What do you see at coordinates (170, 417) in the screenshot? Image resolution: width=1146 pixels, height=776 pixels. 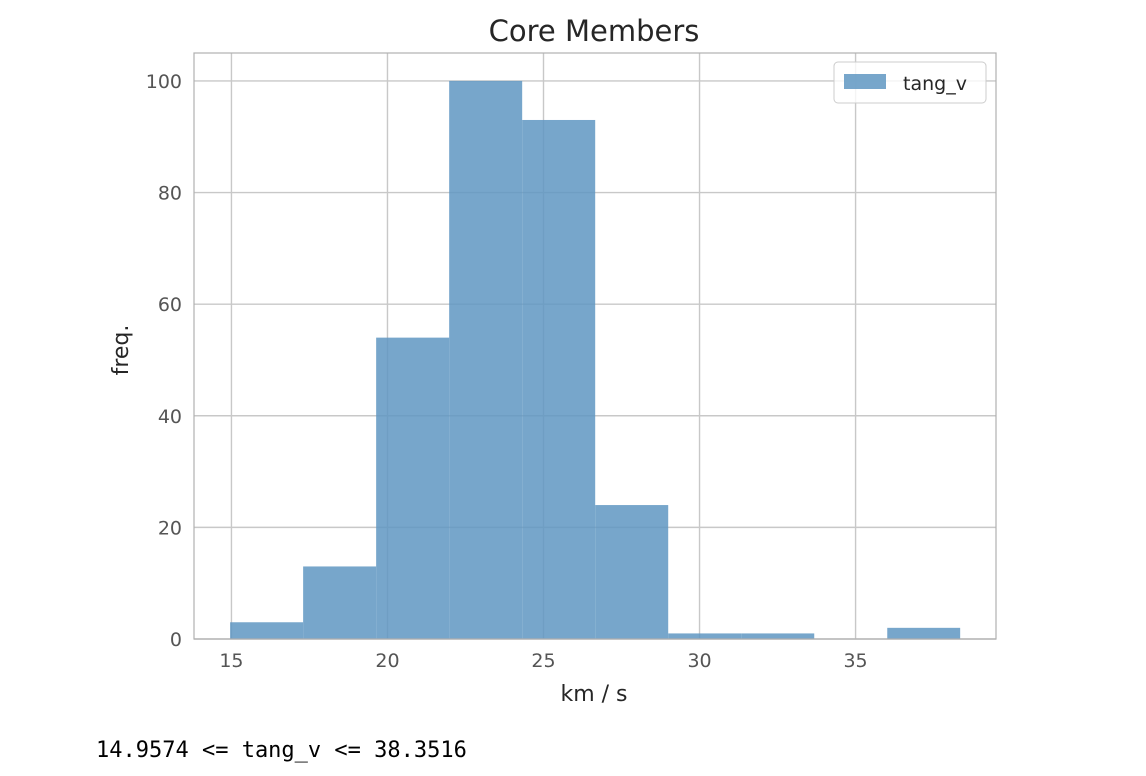 I see `y-tick-label: 40` at bounding box center [170, 417].